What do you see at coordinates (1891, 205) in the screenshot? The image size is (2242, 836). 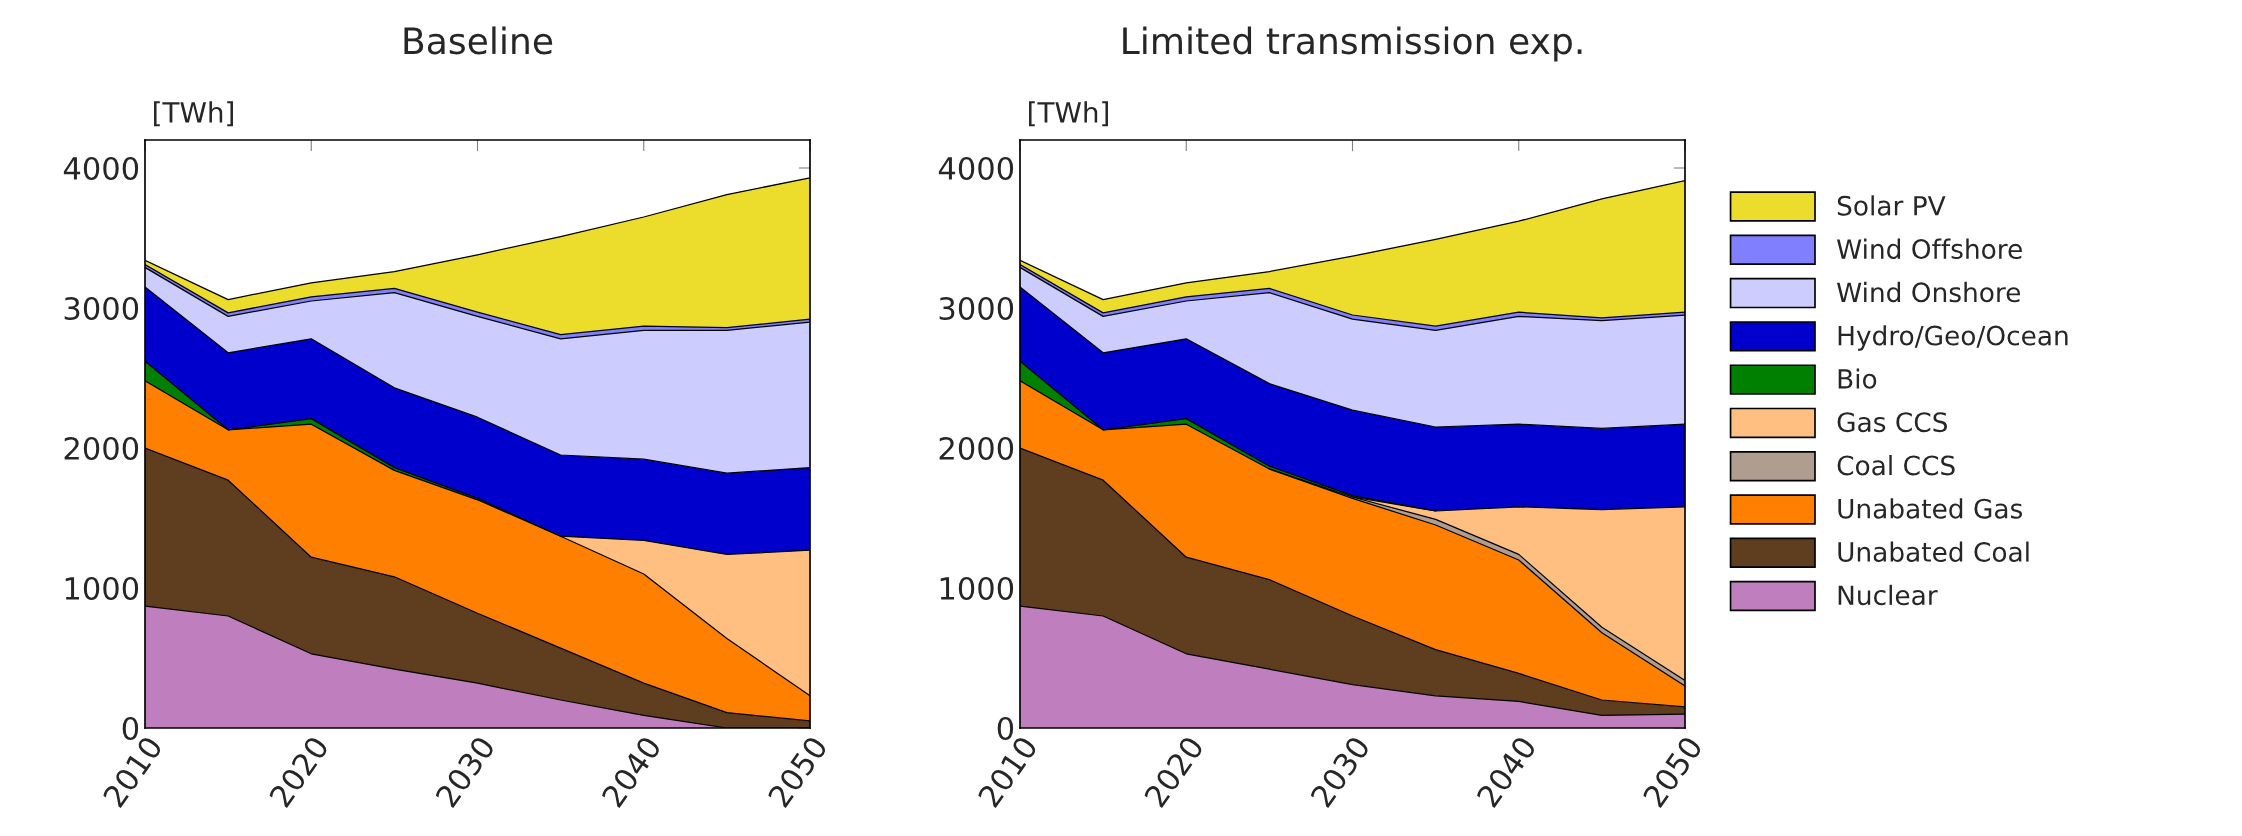 I see `legend-label: Solar PV` at bounding box center [1891, 205].